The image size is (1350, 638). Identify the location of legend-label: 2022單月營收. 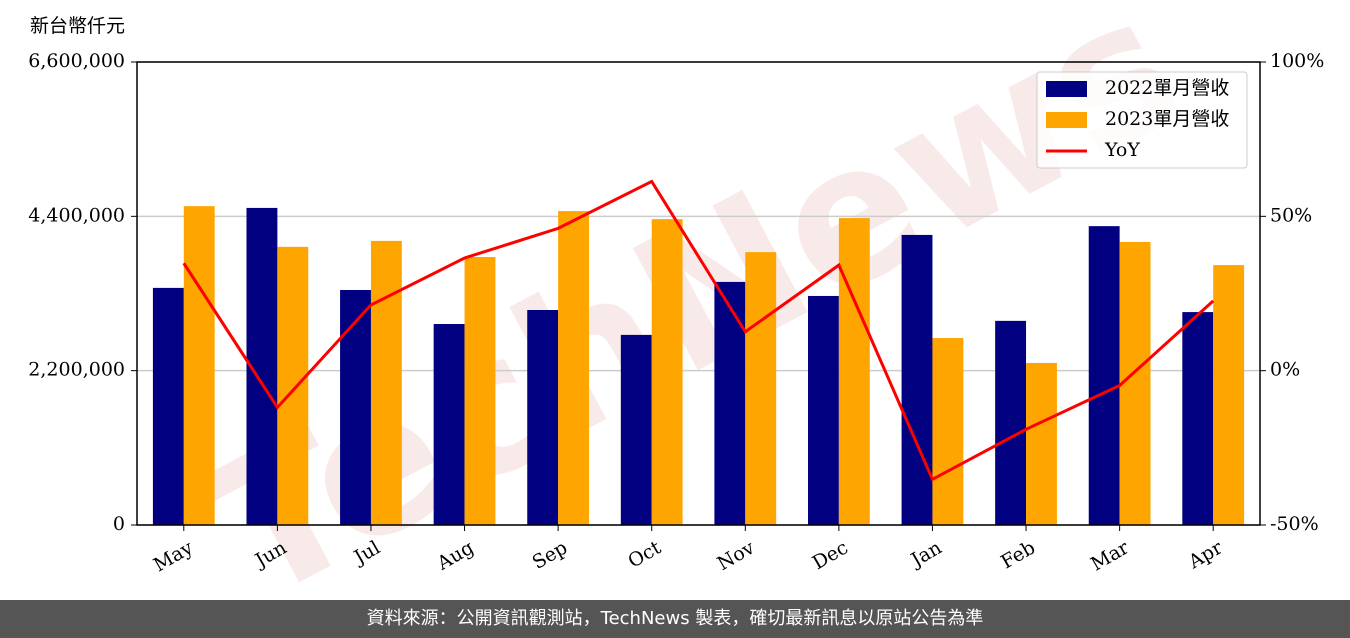
(1167, 88).